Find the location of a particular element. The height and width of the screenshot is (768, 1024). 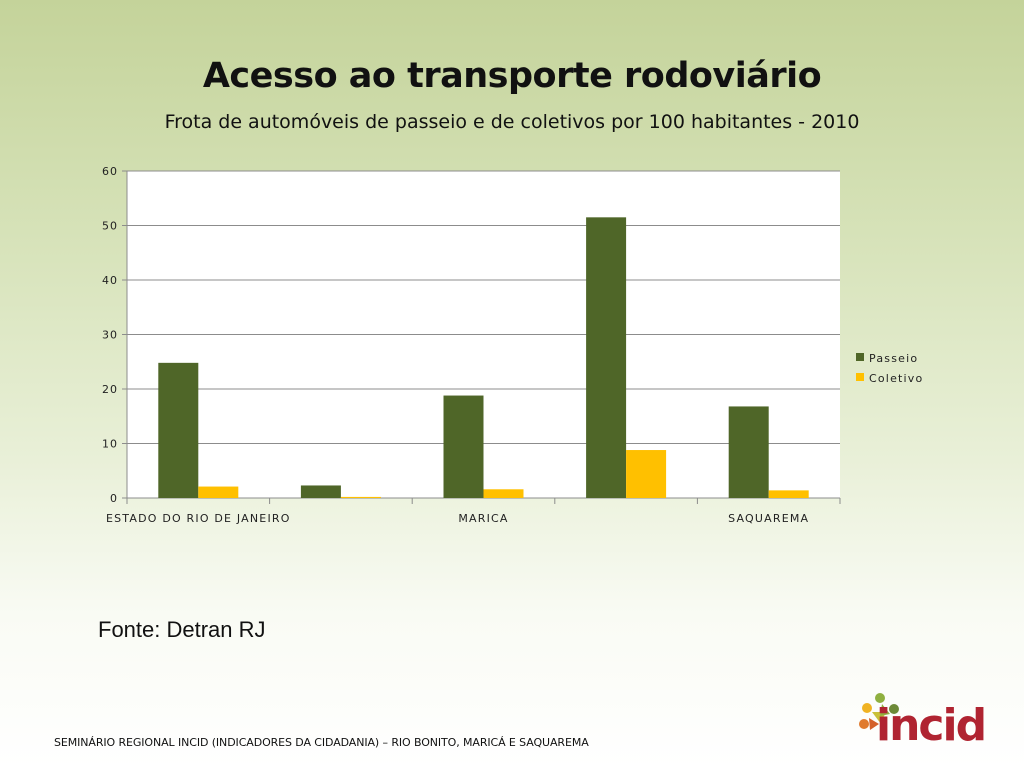

legend-label-coletivo: Coletivo is located at coordinates (896, 378).